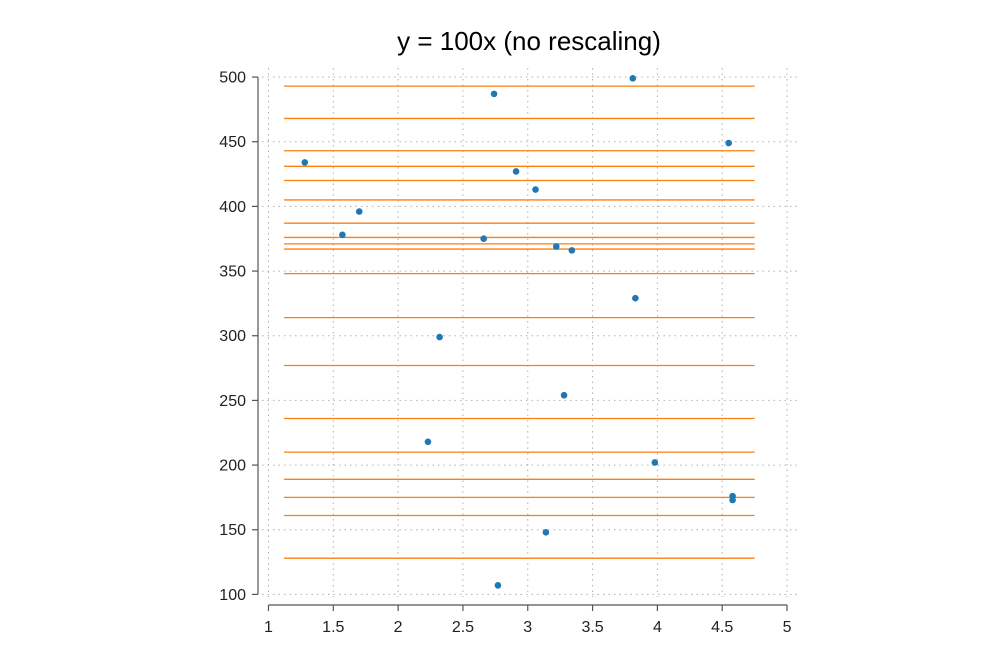 Image resolution: width=1000 pixels, height=667 pixels. What do you see at coordinates (232, 336) in the screenshot?
I see `y-tick-label: 300` at bounding box center [232, 336].